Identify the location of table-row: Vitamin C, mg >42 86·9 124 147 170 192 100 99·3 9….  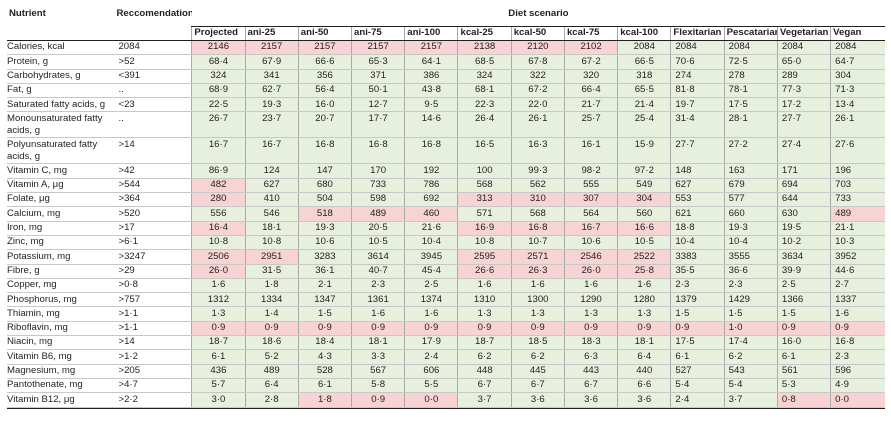
(446, 171).